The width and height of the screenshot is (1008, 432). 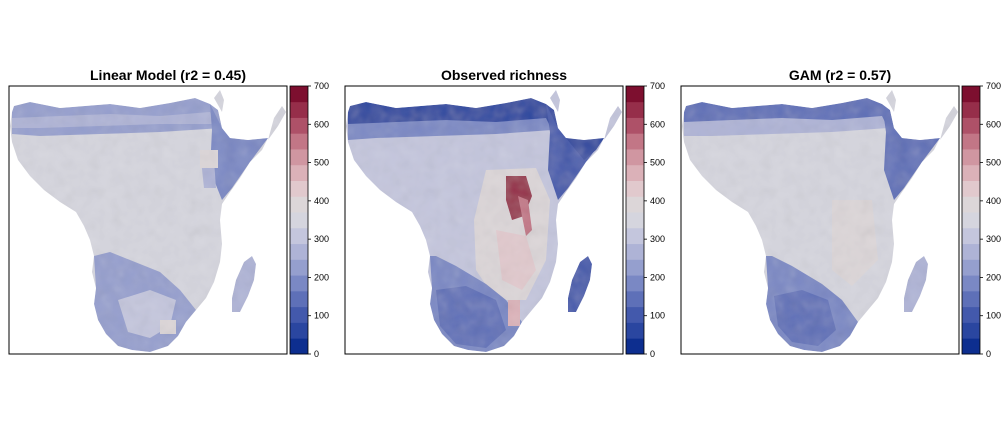 What do you see at coordinates (504, 75) in the screenshot?
I see `panel-title: Observed richness` at bounding box center [504, 75].